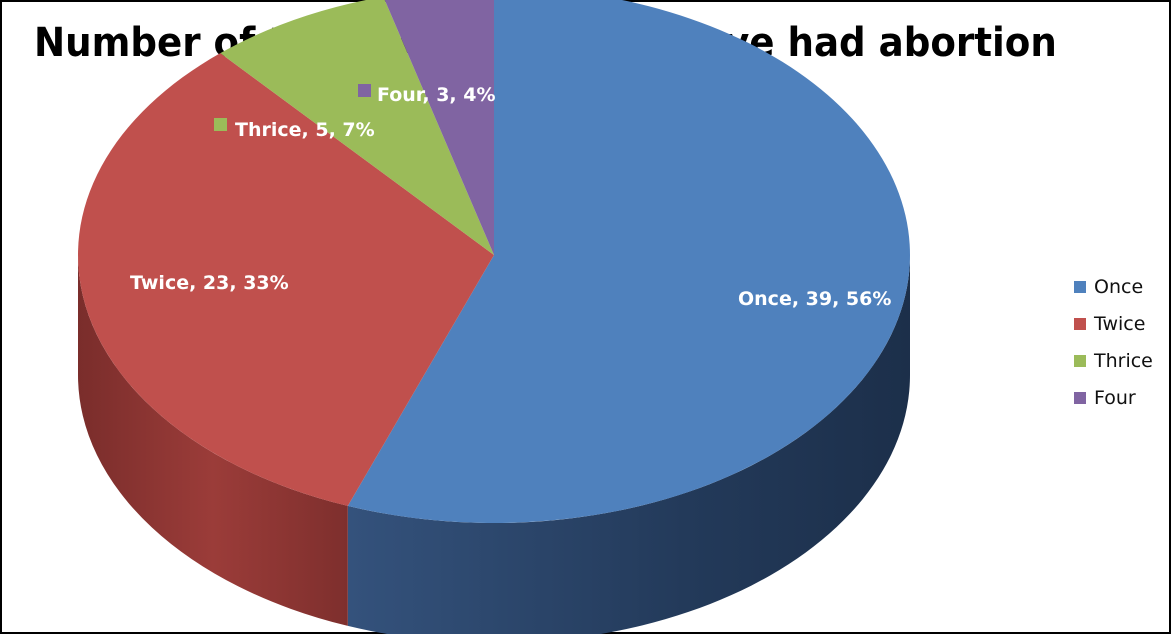 The image size is (1171, 634). I want to click on legend-item-four: Four, so click(1113, 398).